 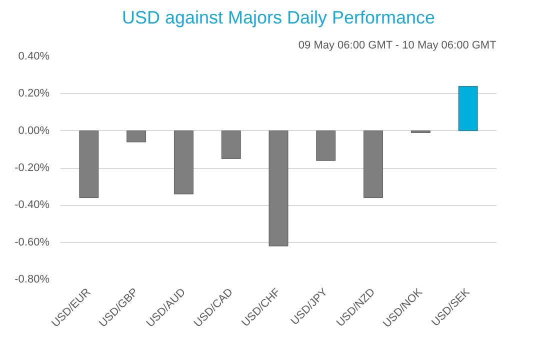 I want to click on chart-subtitle: 09 May 06:00 GMT - 10 May 06:00 GMT, so click(x=397, y=46).